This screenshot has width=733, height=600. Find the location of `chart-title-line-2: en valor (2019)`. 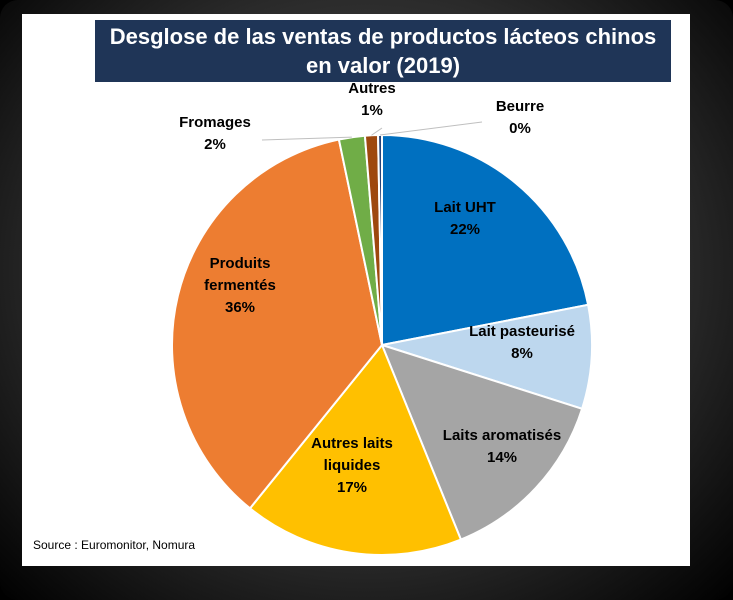

chart-title-line-2: en valor (2019) is located at coordinates (383, 65).